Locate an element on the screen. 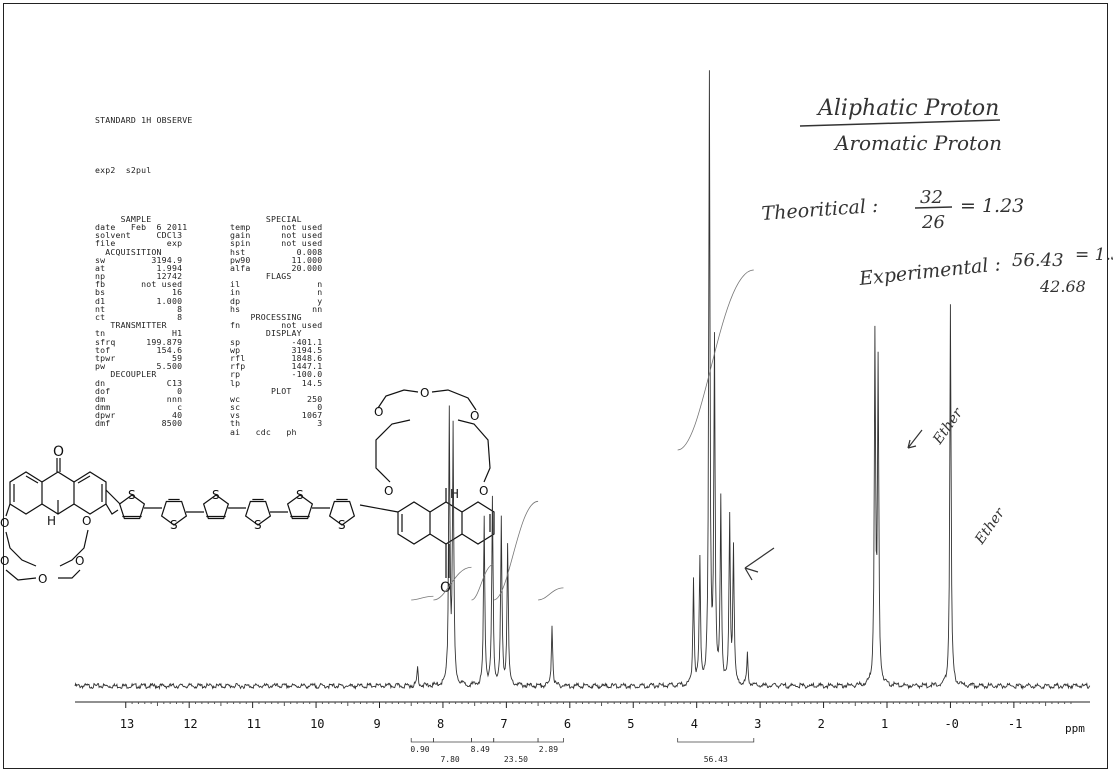 The height and width of the screenshot is (773, 1113). param-line: spin not used is located at coordinates (276, 243).